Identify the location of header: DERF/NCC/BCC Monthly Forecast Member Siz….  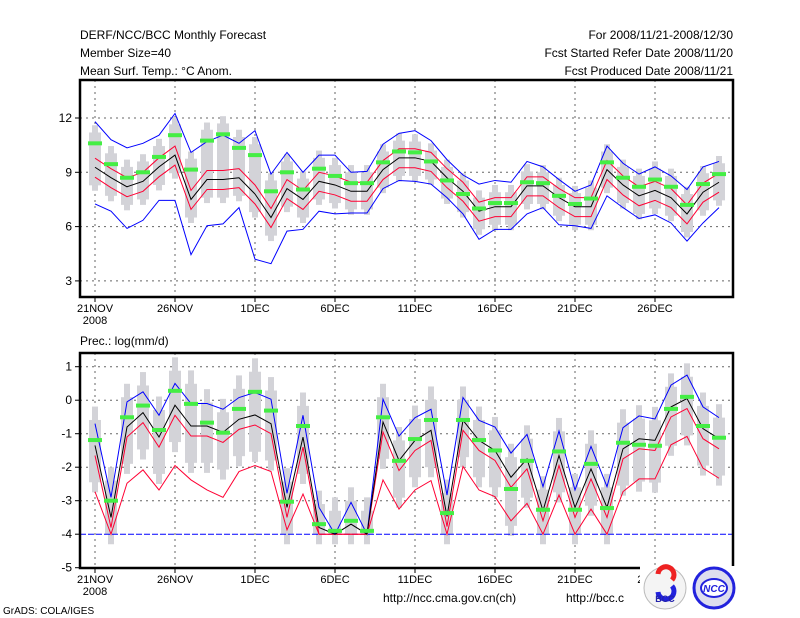
(406, 53).